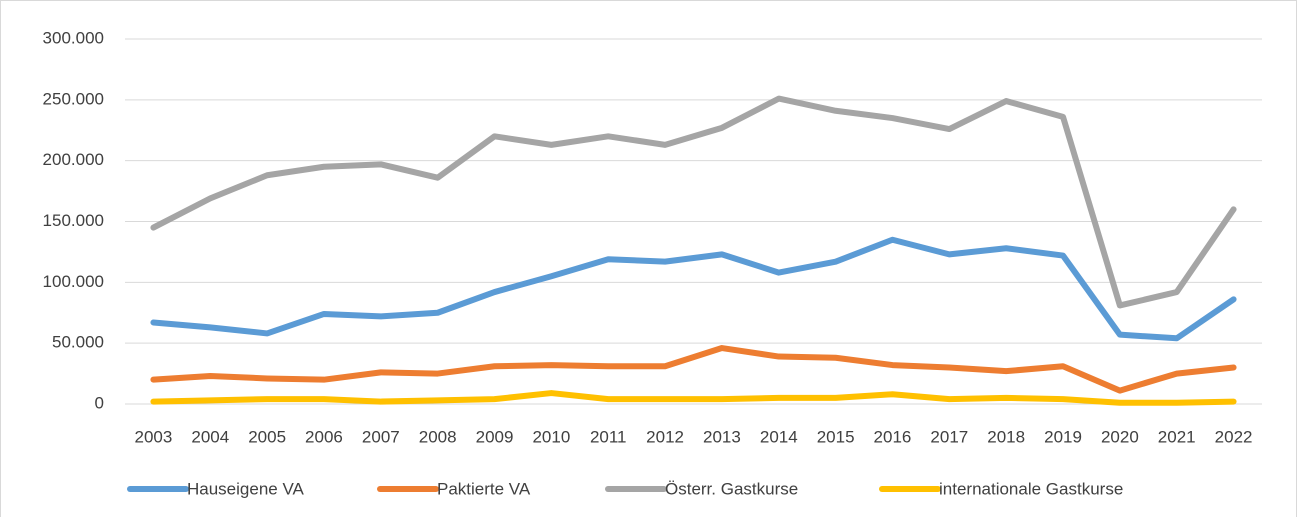 Image resolution: width=1297 pixels, height=517 pixels. I want to click on x-tick-label: 2013, so click(722, 436).